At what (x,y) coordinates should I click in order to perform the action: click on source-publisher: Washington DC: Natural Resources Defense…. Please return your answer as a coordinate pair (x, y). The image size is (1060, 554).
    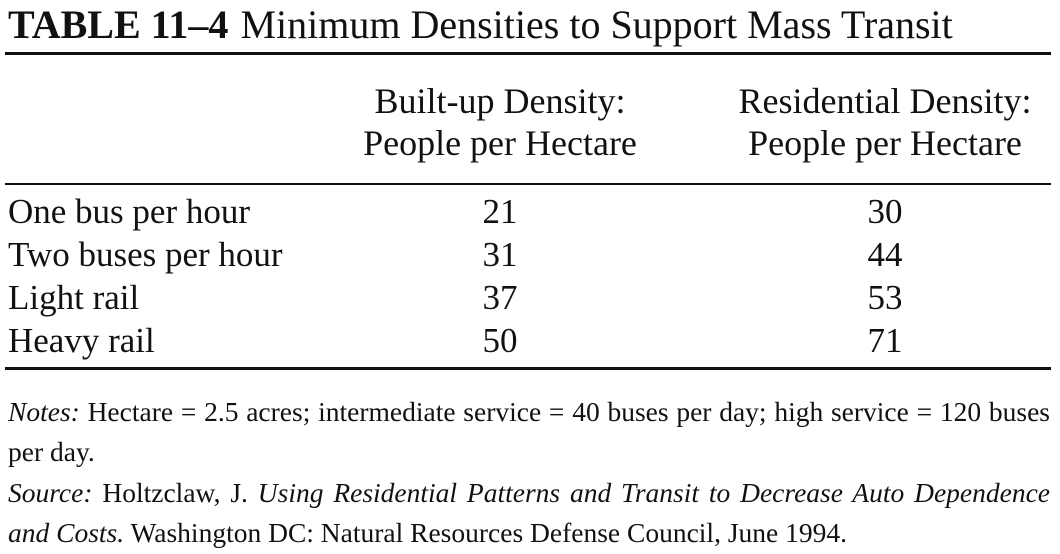
    Looking at the image, I should click on (485, 532).